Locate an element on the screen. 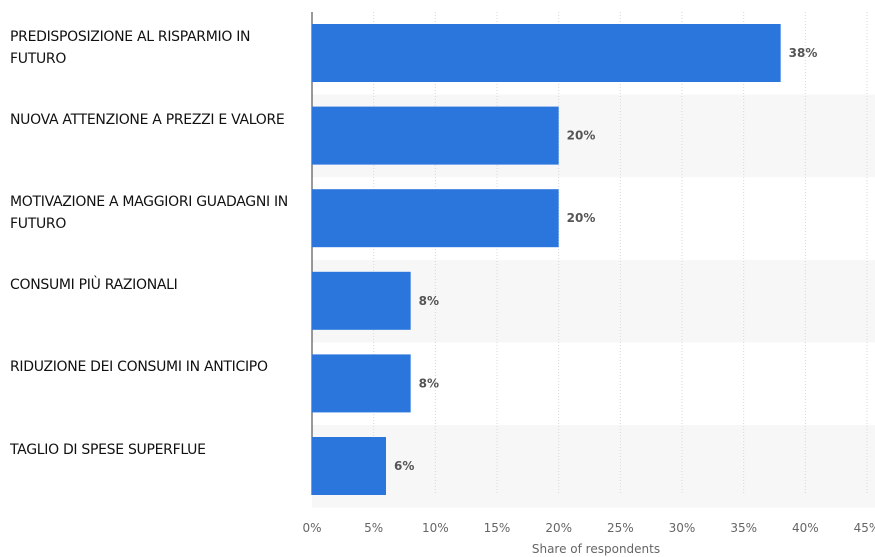  x-tick-label: 25% is located at coordinates (620, 528).